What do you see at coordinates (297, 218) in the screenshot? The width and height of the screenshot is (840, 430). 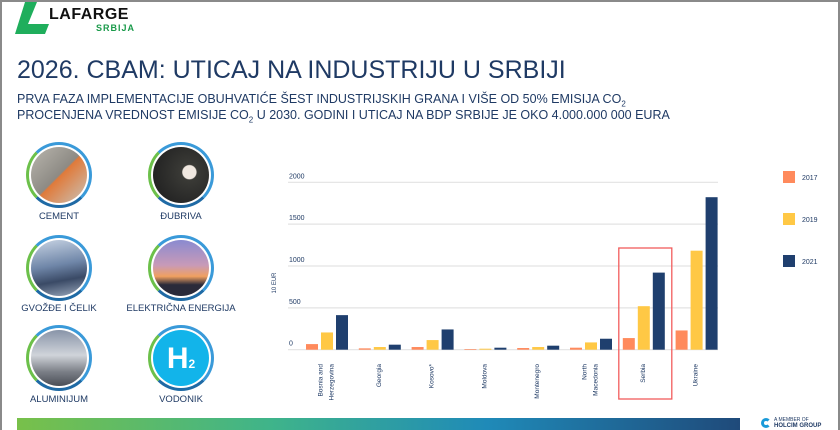 I see `y-tick-label: 1500` at bounding box center [297, 218].